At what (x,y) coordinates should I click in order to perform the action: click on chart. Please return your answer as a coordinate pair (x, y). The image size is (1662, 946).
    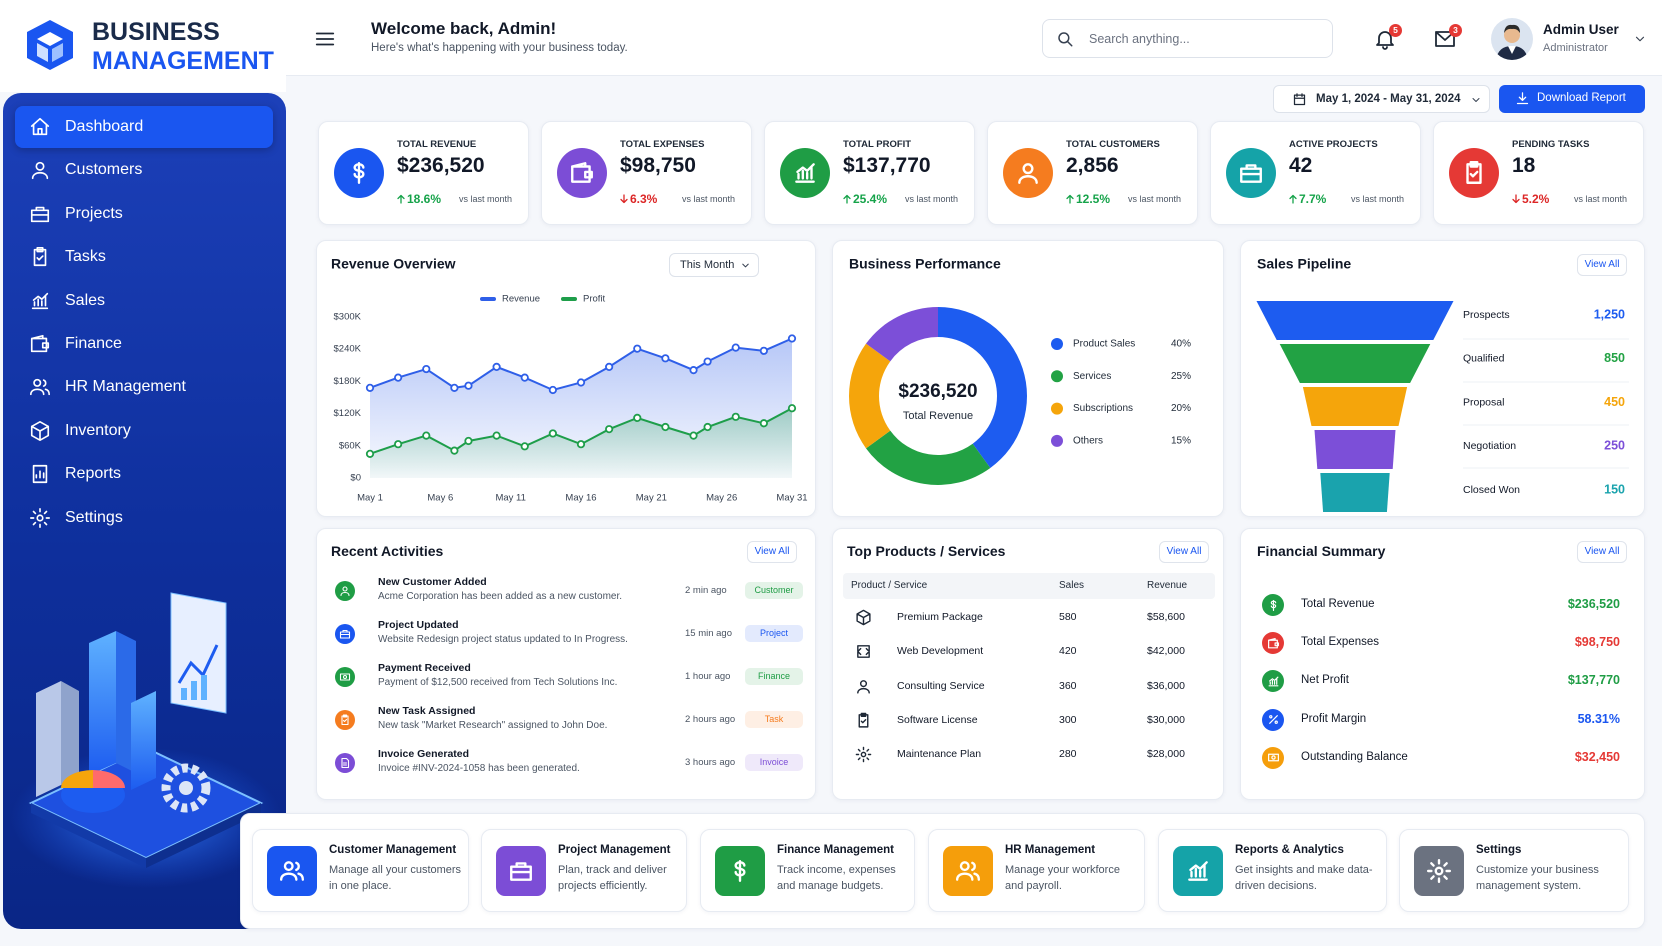
    Looking at the image, I should click on (1512, 42).